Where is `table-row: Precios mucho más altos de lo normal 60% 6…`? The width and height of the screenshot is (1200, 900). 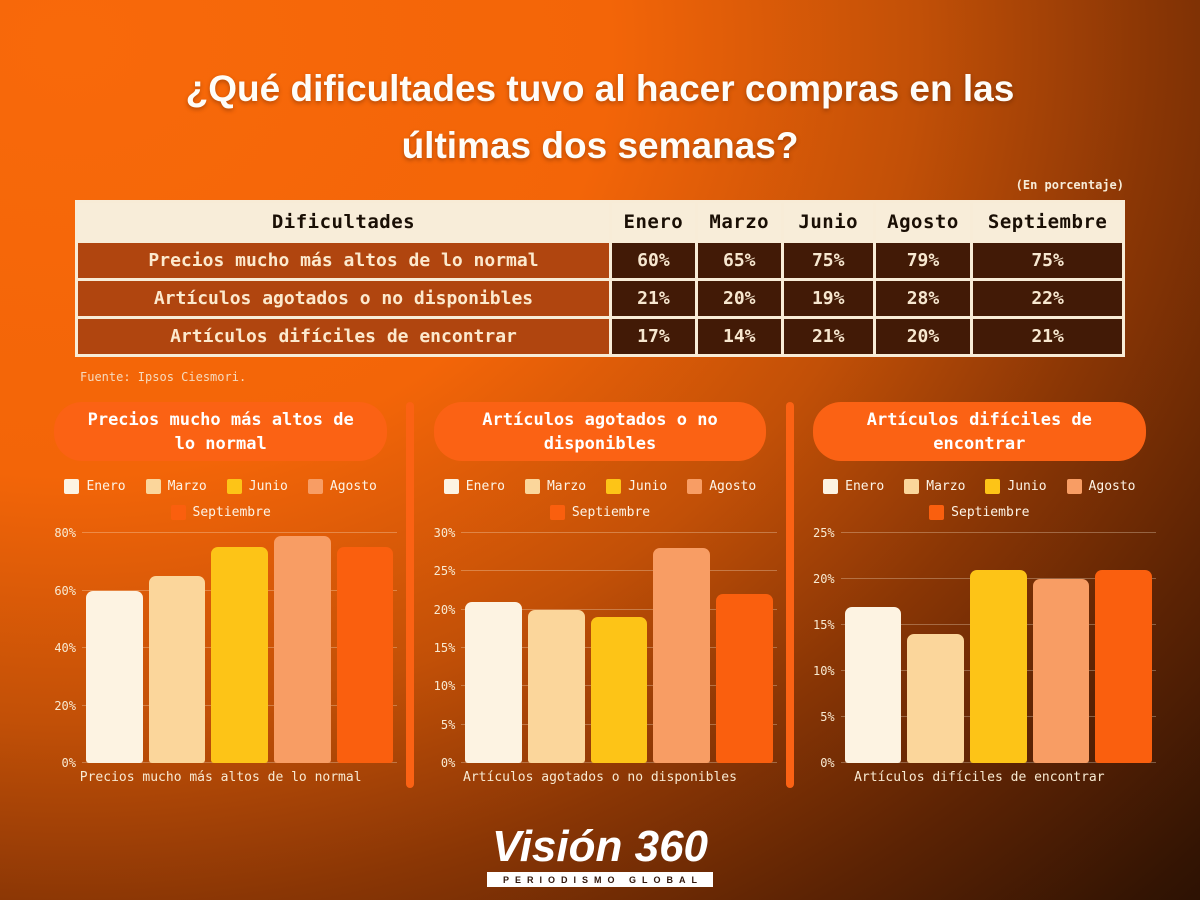 table-row: Precios mucho más altos de lo normal 60% 6… is located at coordinates (600, 260).